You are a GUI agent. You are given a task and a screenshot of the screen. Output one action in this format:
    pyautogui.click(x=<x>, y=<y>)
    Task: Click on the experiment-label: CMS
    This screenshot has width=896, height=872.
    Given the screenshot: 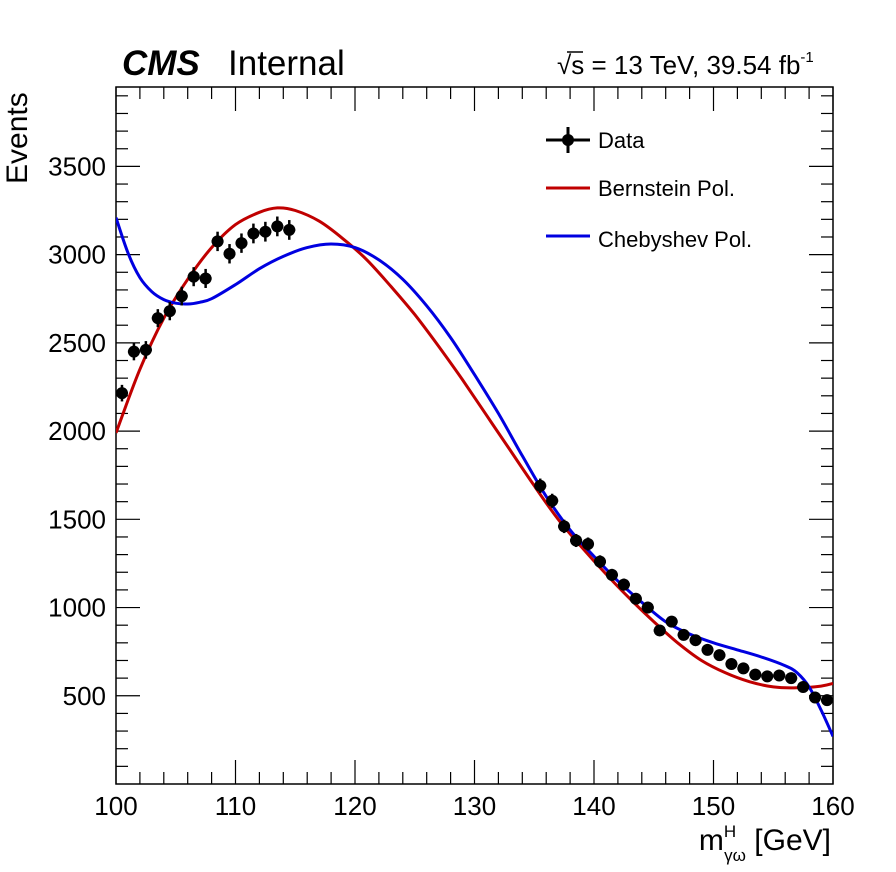 What is the action you would take?
    pyautogui.click(x=161, y=63)
    